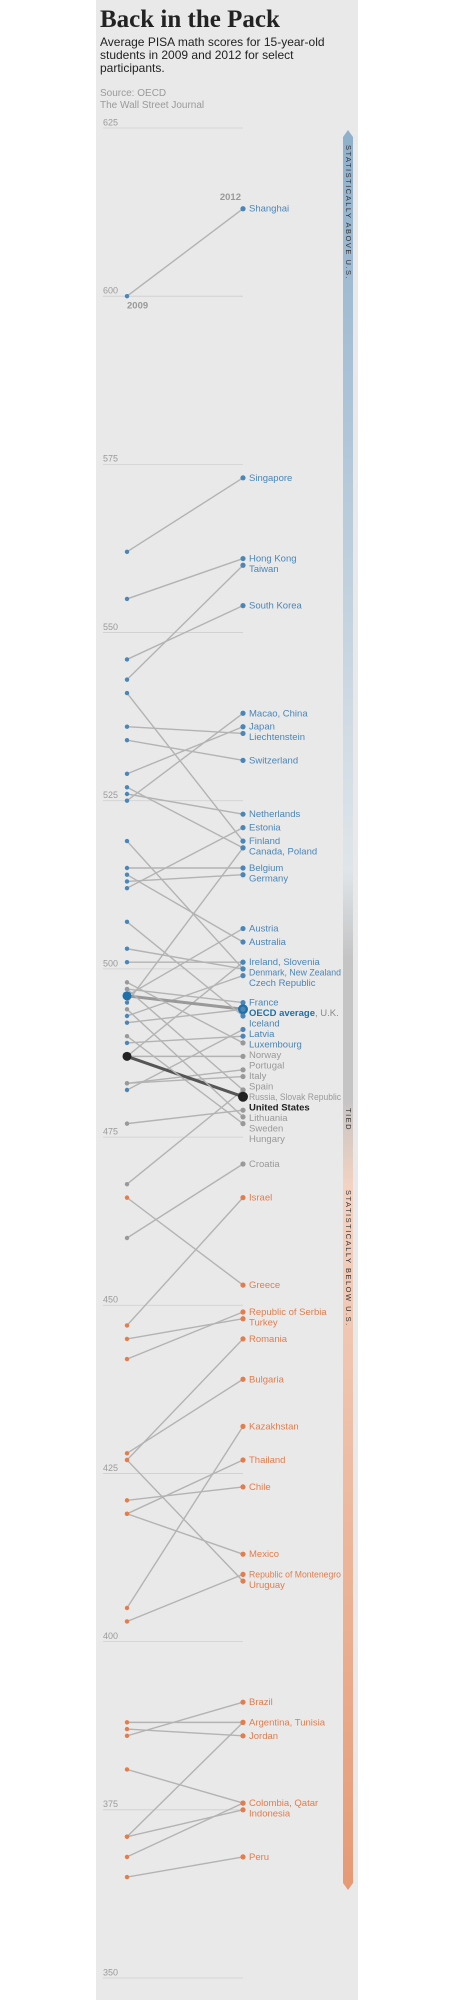  I want to click on label-text: Australia, so click(268, 942).